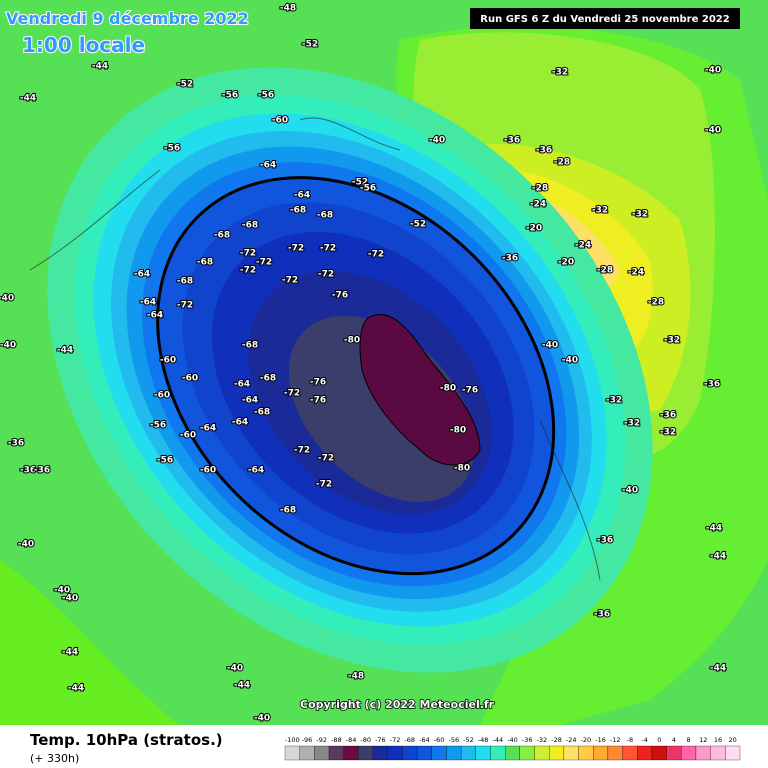 Image resolution: width=768 pixels, height=768 pixels. What do you see at coordinates (321, 740) in the screenshot?
I see `colorbar-label: -92` at bounding box center [321, 740].